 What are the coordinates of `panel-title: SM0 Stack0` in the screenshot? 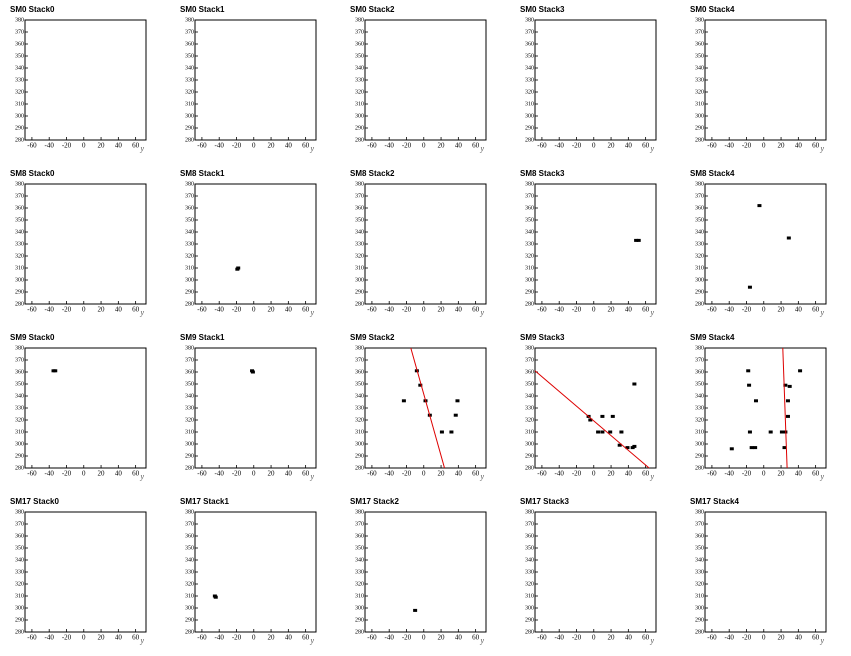 It's located at (32, 9).